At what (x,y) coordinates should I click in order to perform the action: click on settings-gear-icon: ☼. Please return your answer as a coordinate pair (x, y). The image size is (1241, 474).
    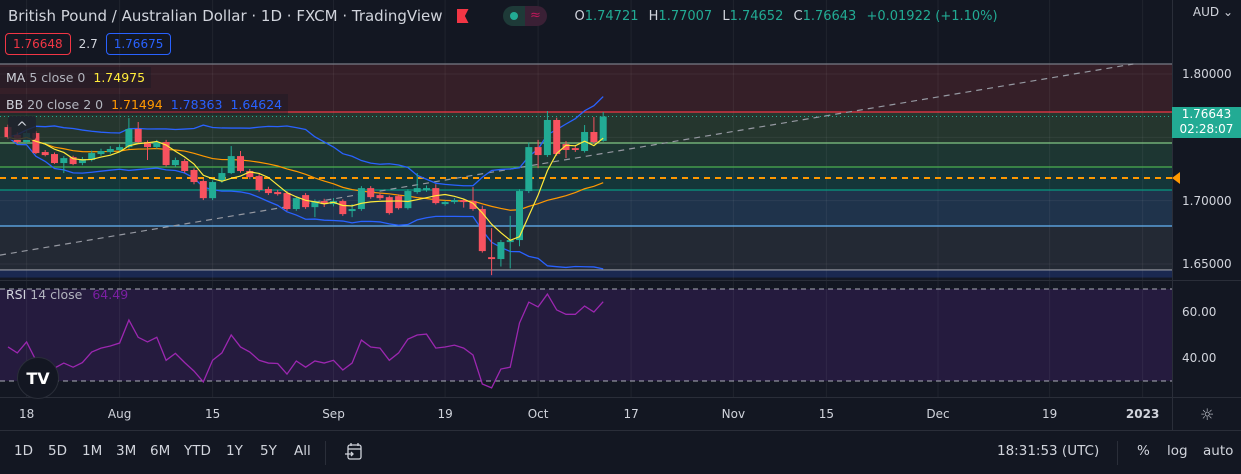
    Looking at the image, I should click on (1207, 414).